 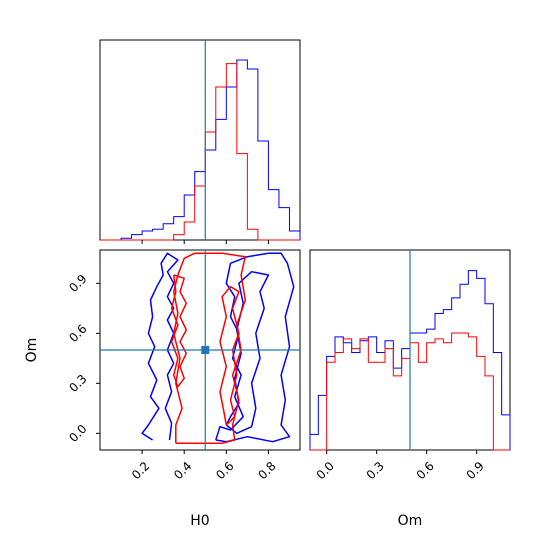 What do you see at coordinates (77, 433) in the screenshot?
I see `contour-ytick-label: 0.0` at bounding box center [77, 433].